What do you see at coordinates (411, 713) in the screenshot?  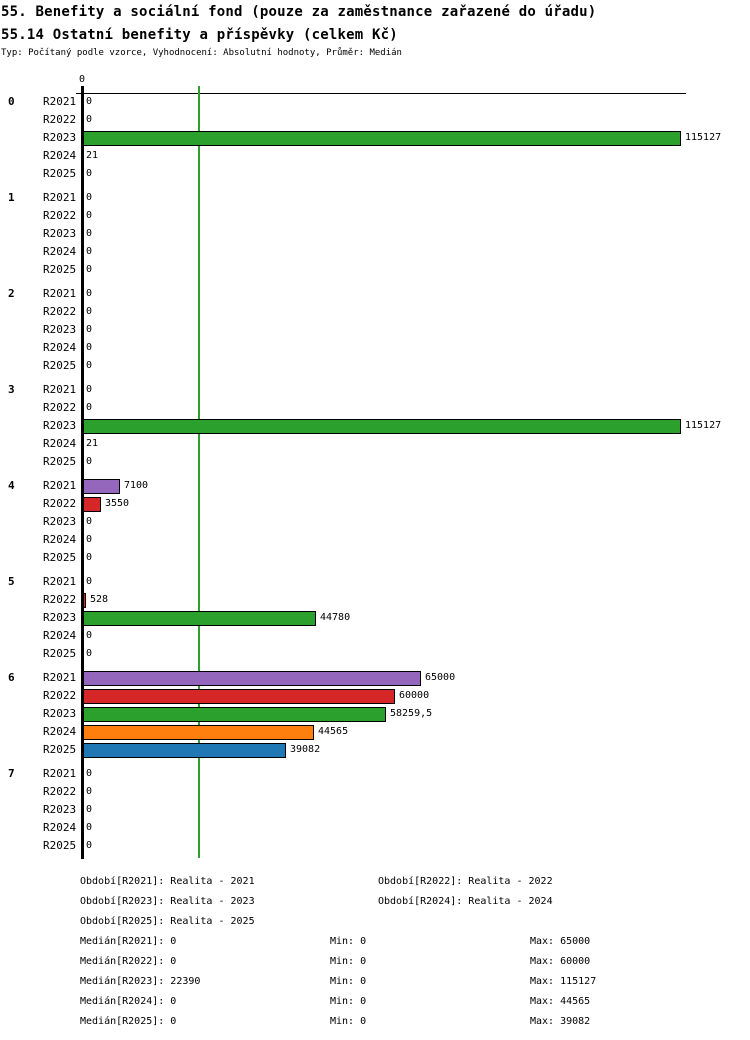 I see `bar-value-label: 58259,5` at bounding box center [411, 713].